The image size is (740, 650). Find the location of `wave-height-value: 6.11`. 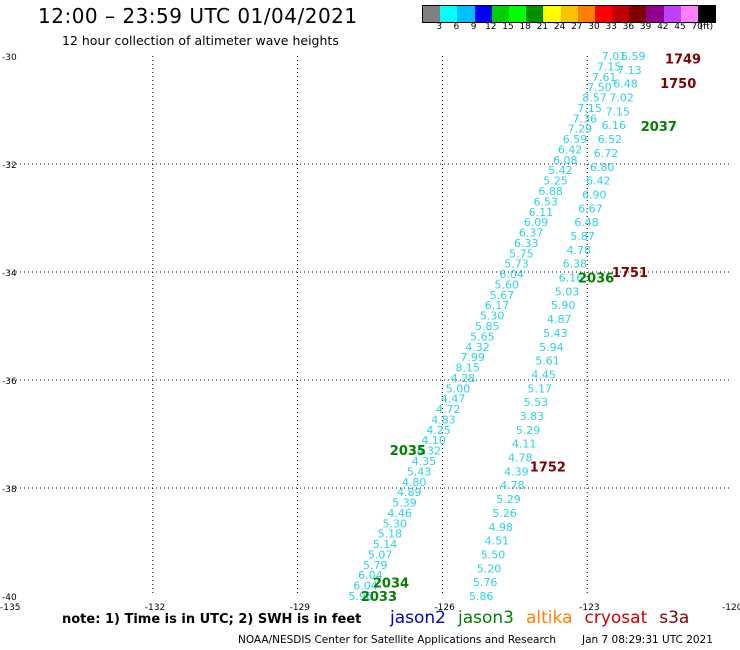

wave-height-value: 6.11 is located at coordinates (541, 212).